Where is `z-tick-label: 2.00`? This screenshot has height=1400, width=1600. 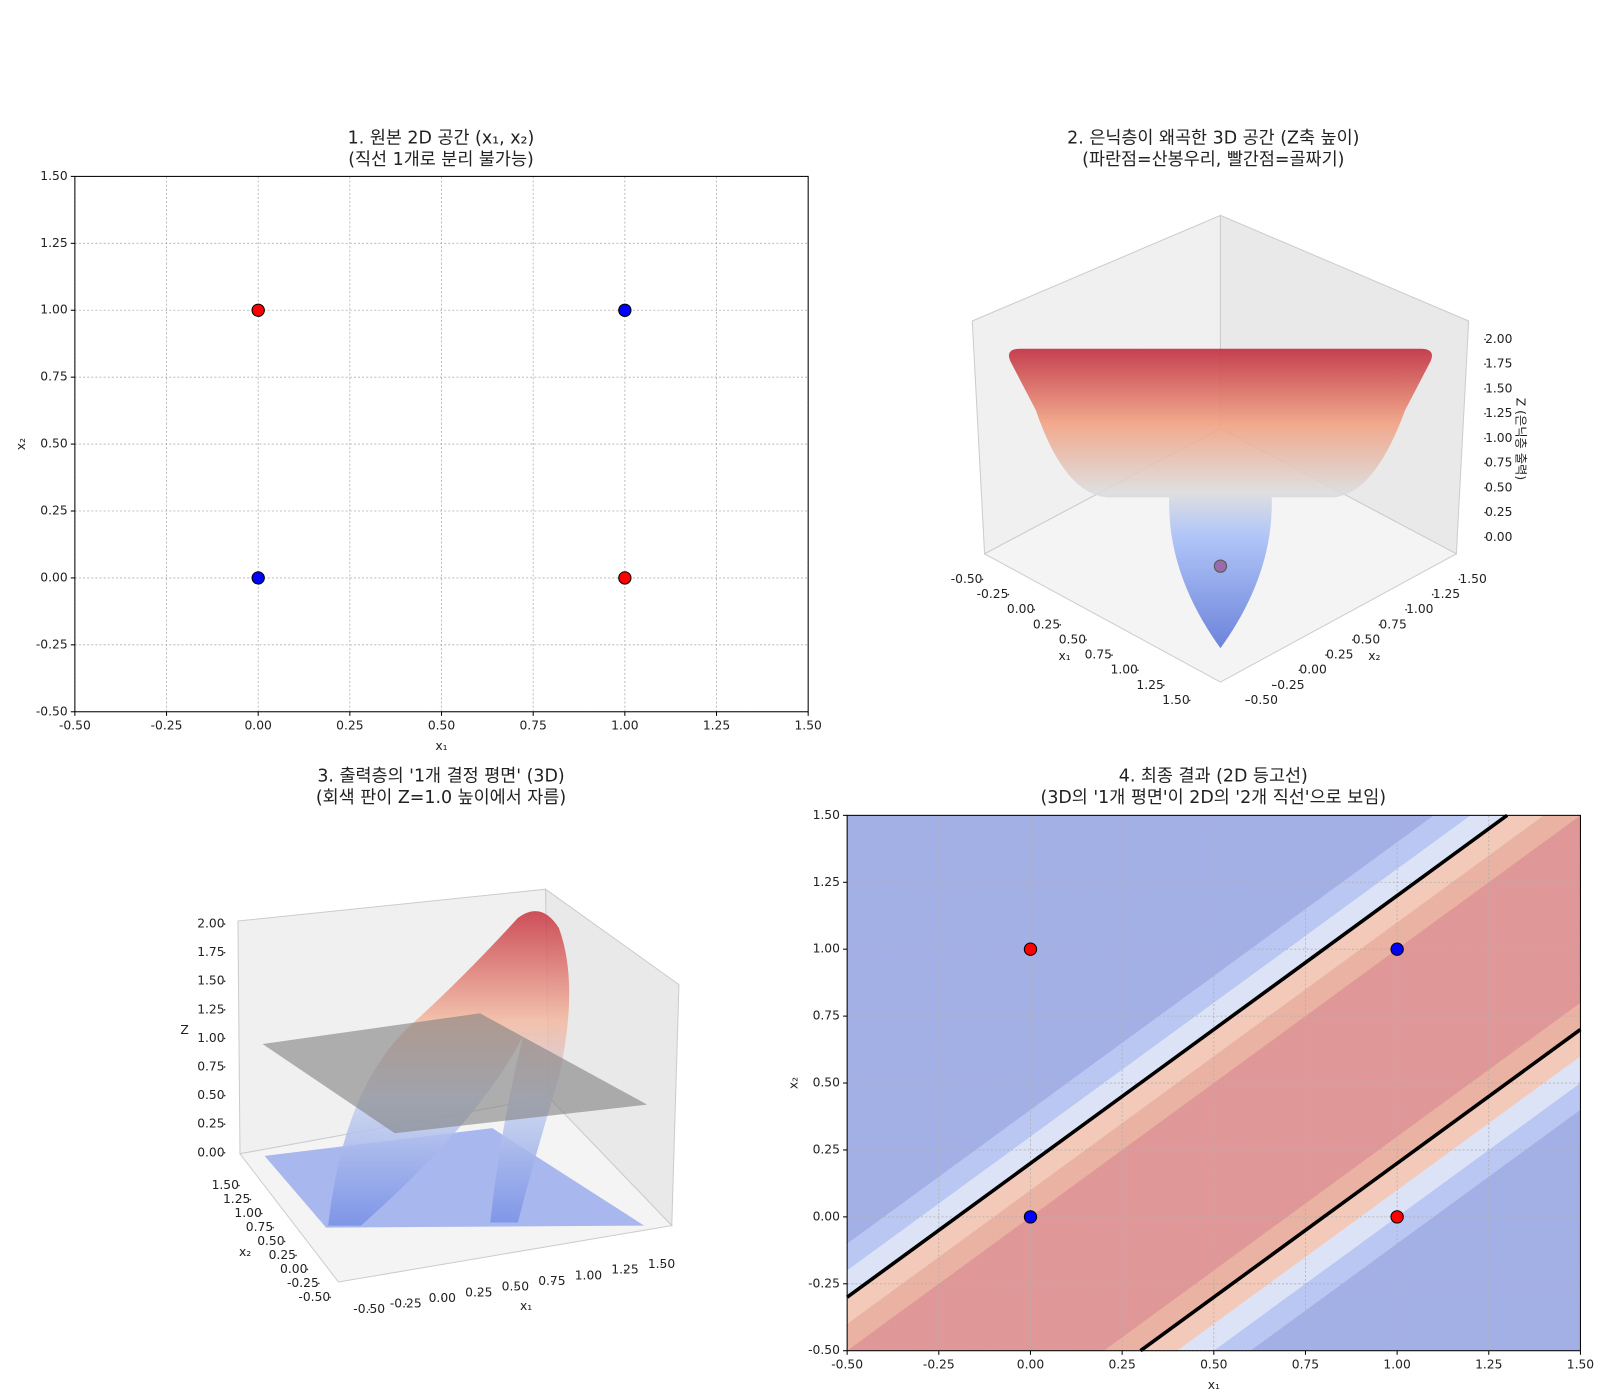
z-tick-label: 2.00 is located at coordinates (210, 924).